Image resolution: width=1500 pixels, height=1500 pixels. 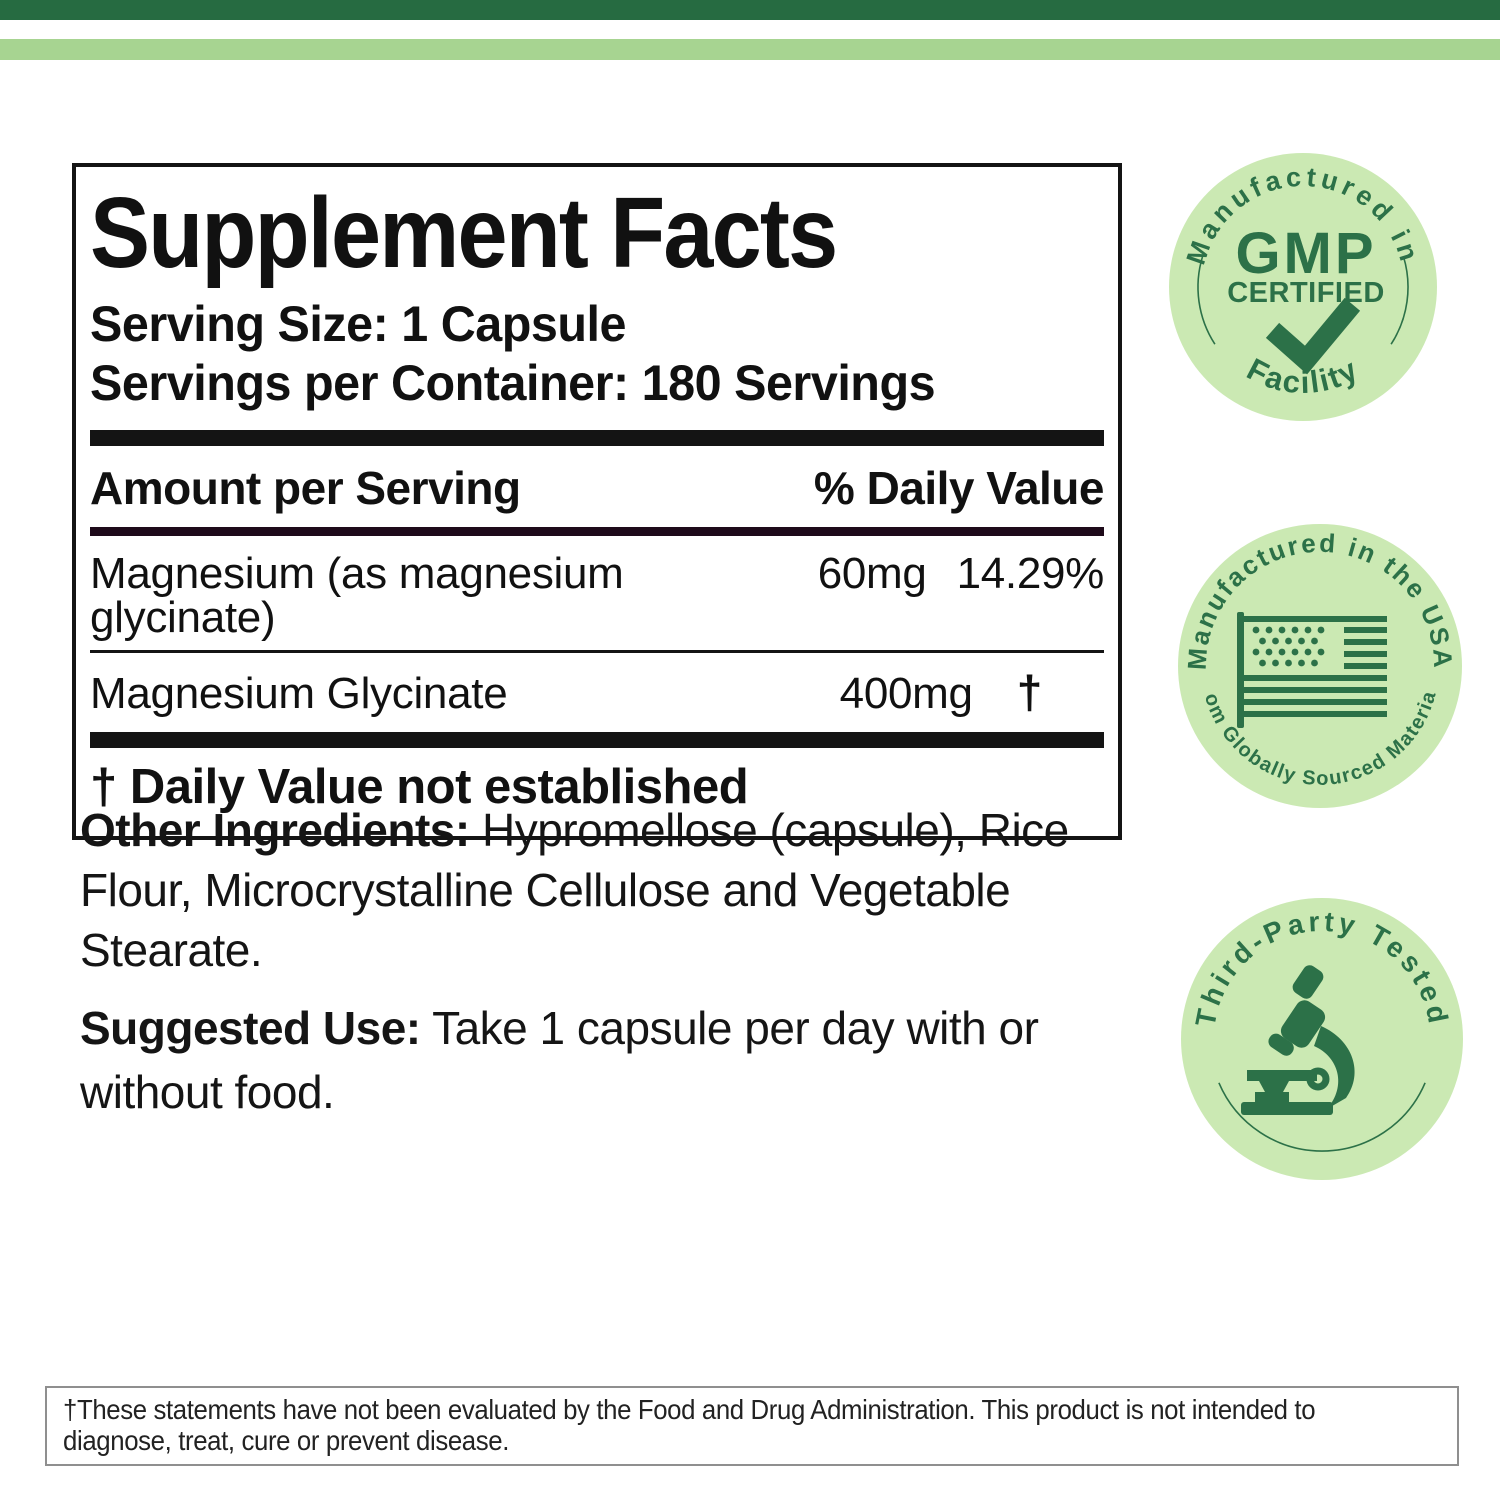 What do you see at coordinates (597, 488) in the screenshot?
I see `table-header: Amount per Serving % Daily Value` at bounding box center [597, 488].